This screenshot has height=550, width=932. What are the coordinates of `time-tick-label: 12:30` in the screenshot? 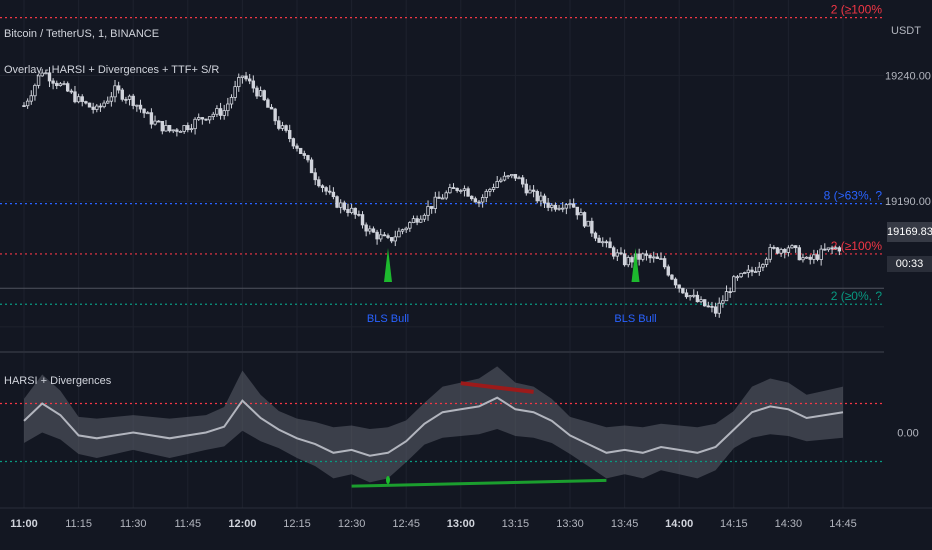 It's located at (352, 524).